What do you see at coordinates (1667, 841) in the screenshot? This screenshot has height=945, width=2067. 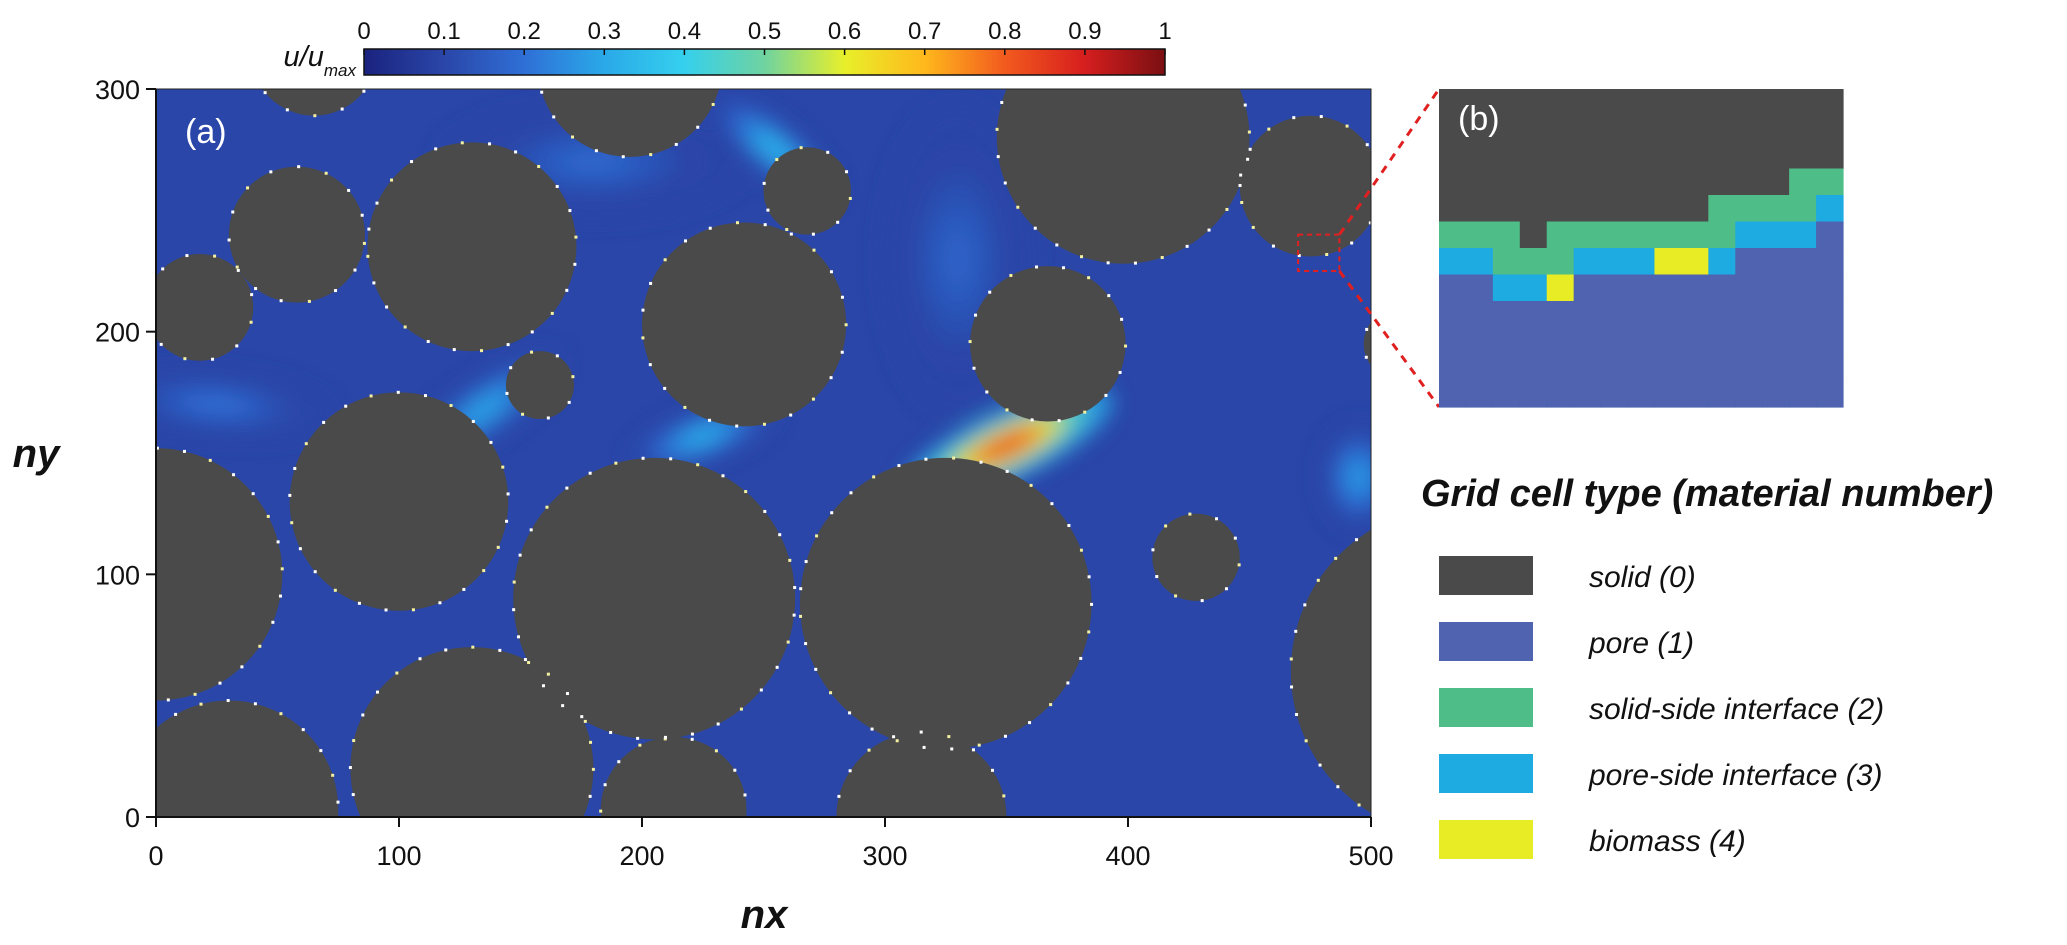 I see `legend-label: biomass (4)` at bounding box center [1667, 841].